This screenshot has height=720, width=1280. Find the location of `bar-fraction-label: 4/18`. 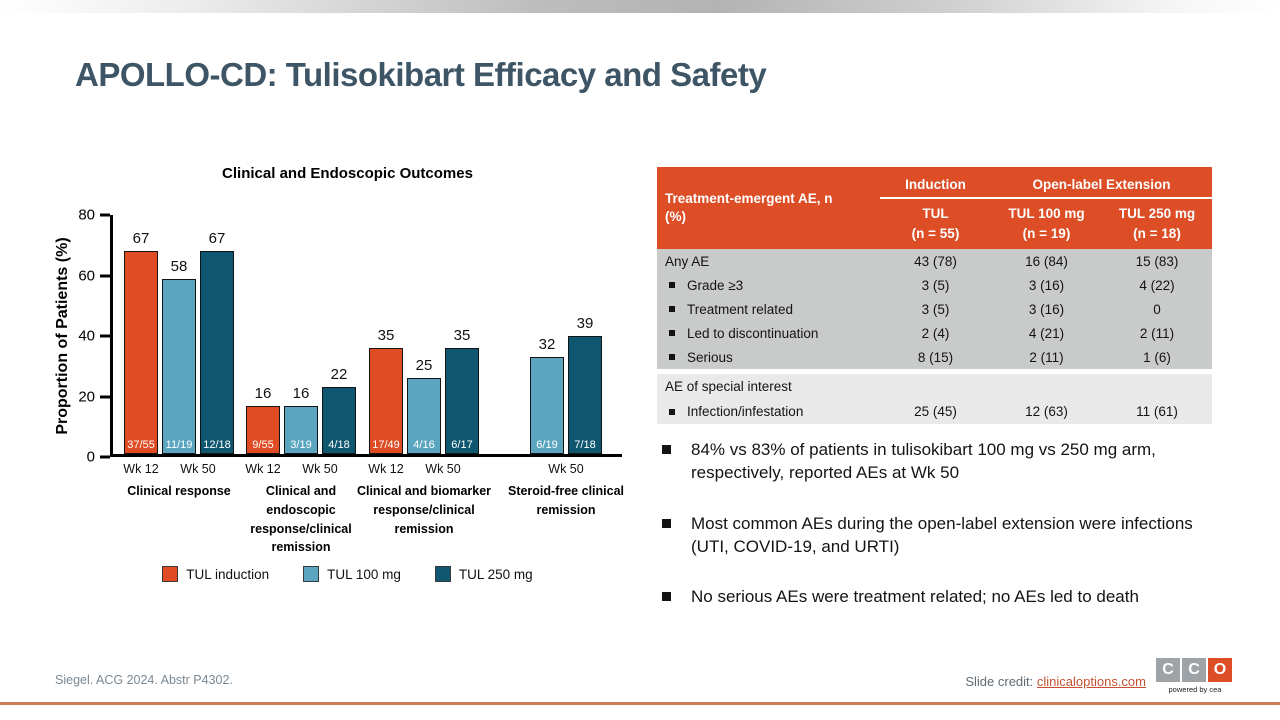

bar-fraction-label: 4/18 is located at coordinates (339, 445).